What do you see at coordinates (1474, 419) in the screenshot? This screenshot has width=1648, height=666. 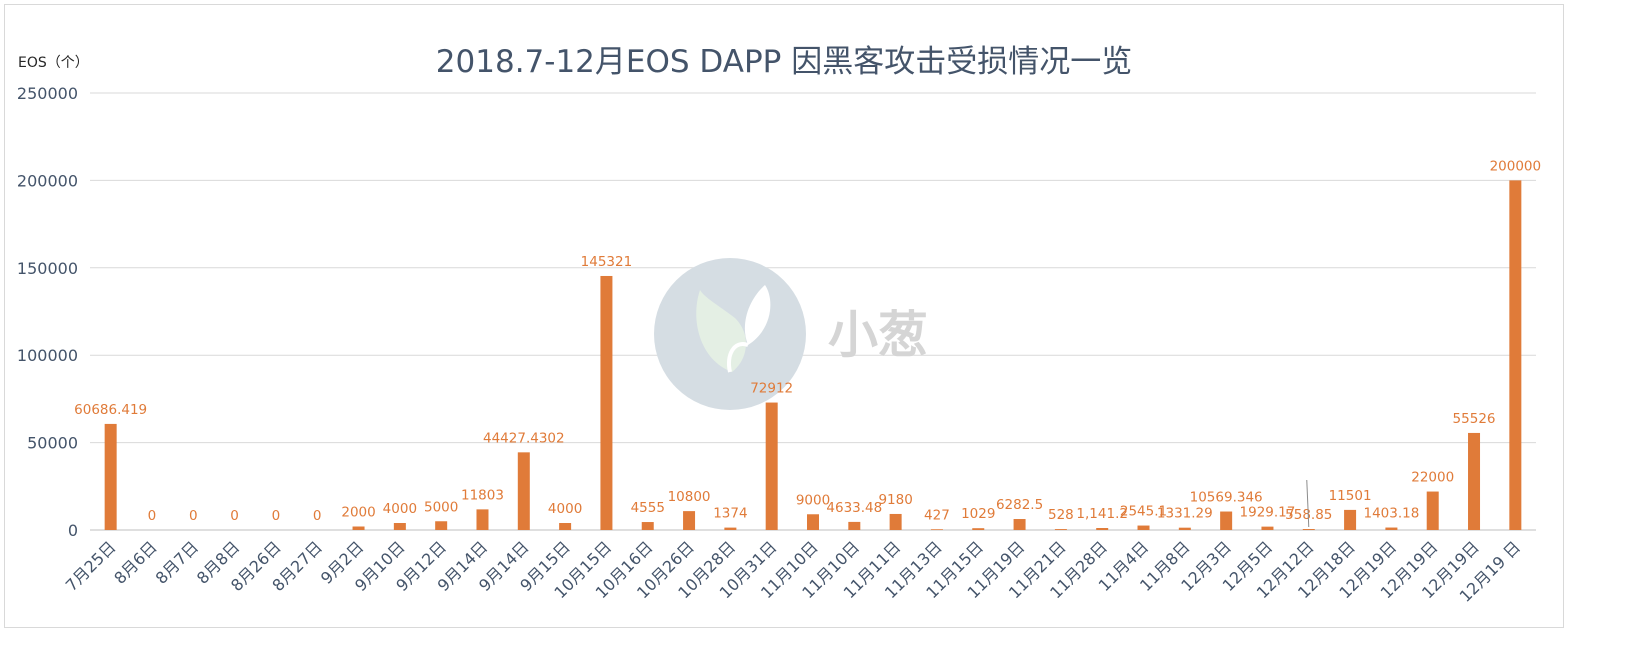 I see `data-label: 55526` at bounding box center [1474, 419].